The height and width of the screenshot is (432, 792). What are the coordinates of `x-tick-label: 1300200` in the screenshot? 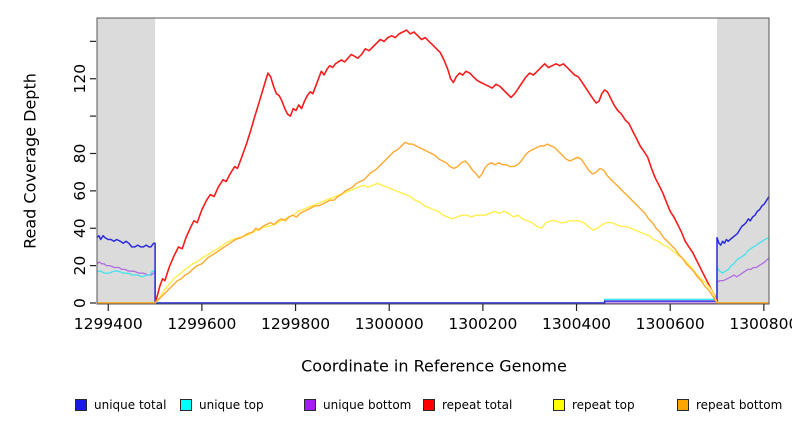 It's located at (482, 324).